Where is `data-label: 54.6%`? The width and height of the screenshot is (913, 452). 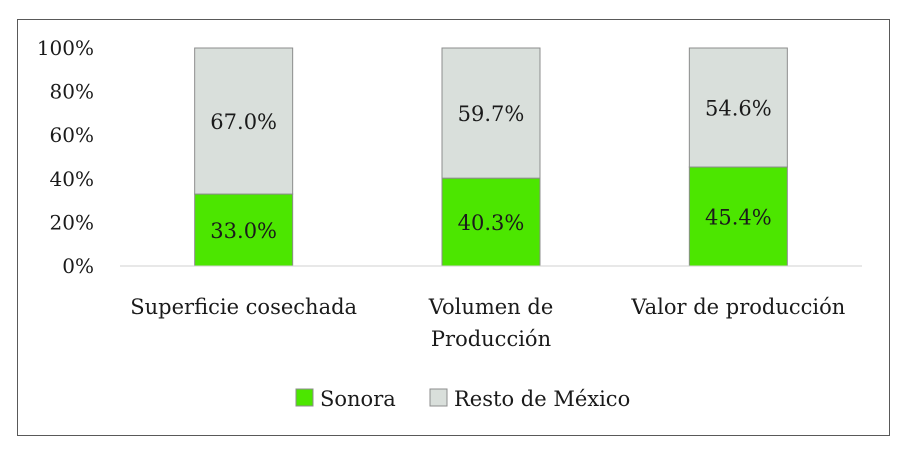 data-label: 54.6% is located at coordinates (738, 109).